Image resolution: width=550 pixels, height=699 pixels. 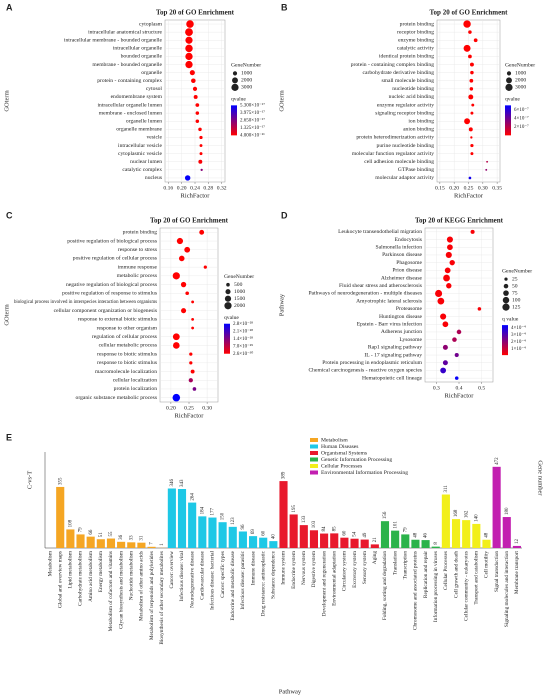 I want to click on colorbar-label: 2.1×10⁻²⁸, so click(x=243, y=331).